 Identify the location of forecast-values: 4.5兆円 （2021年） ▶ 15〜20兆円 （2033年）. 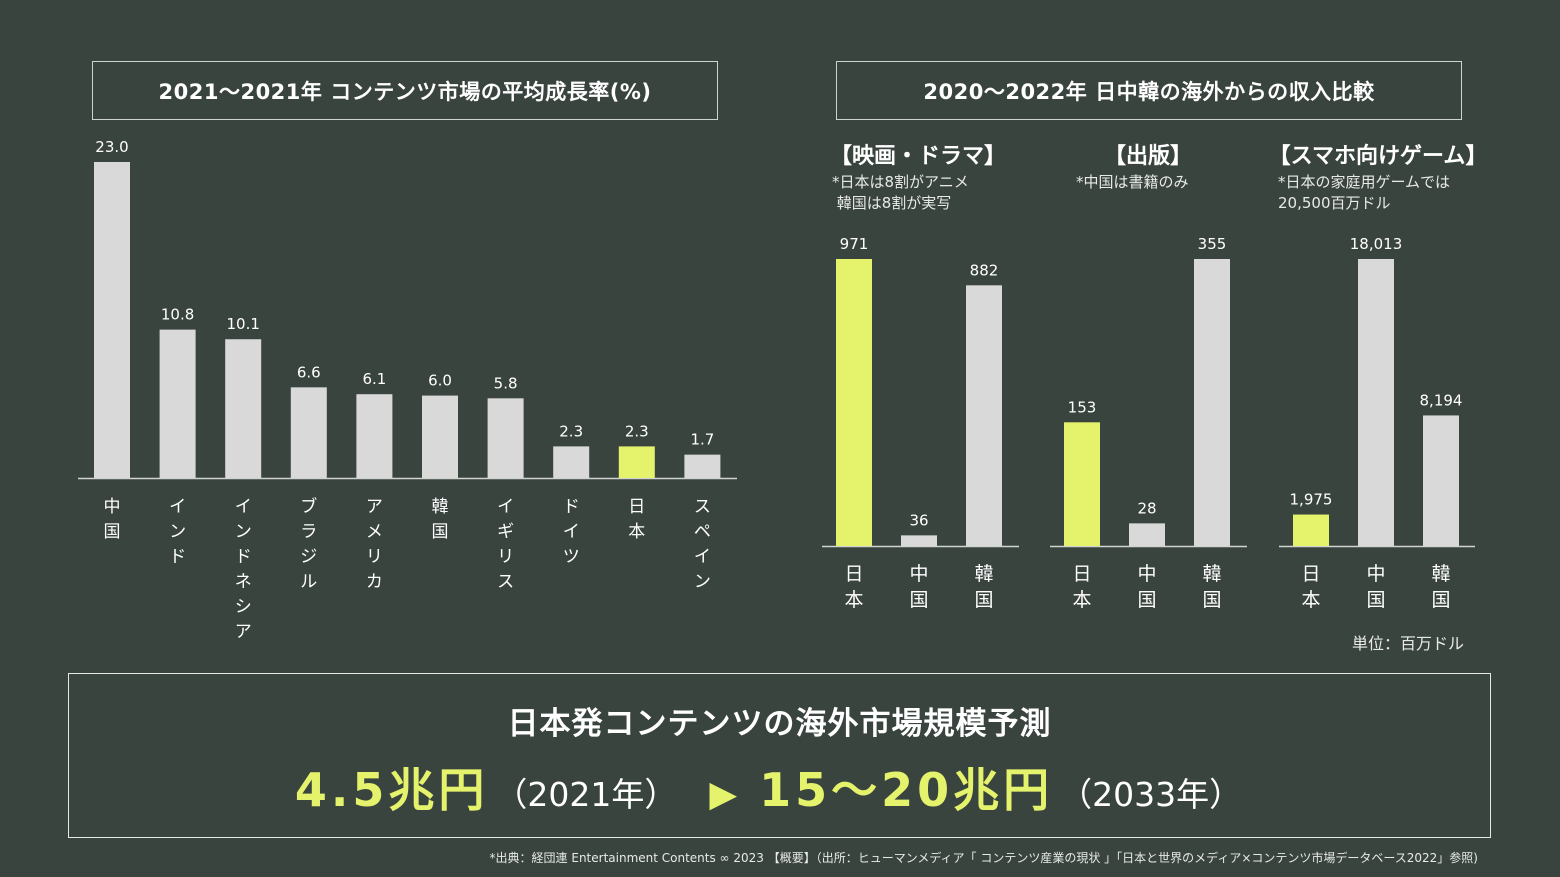
(779, 787).